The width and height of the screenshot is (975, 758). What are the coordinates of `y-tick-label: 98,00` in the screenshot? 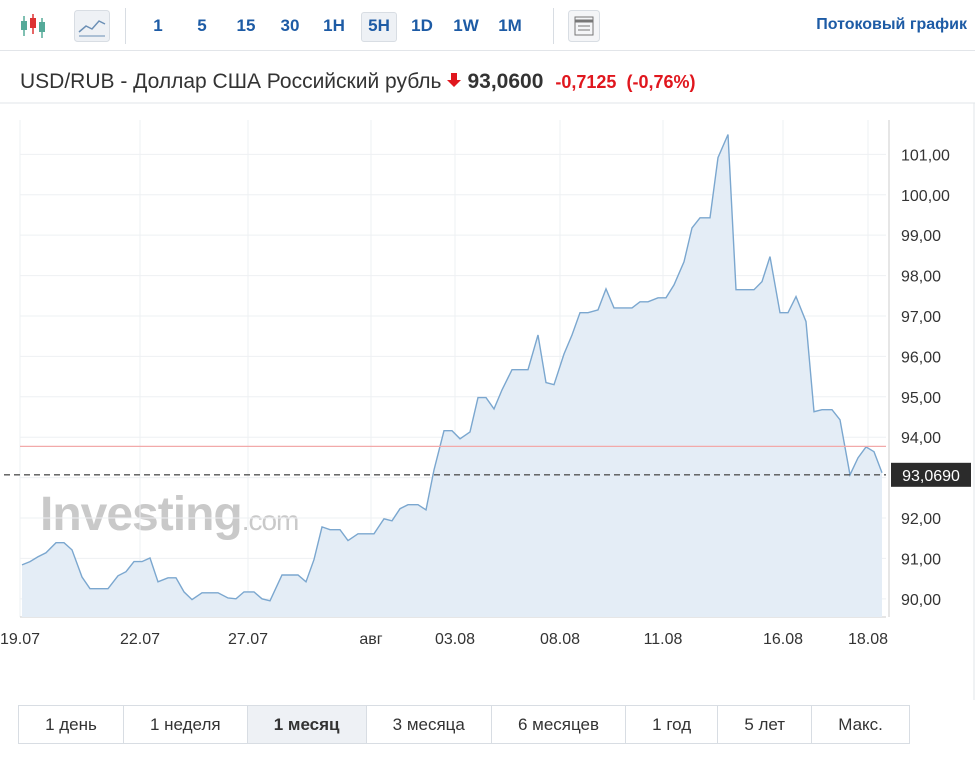 It's located at (921, 277).